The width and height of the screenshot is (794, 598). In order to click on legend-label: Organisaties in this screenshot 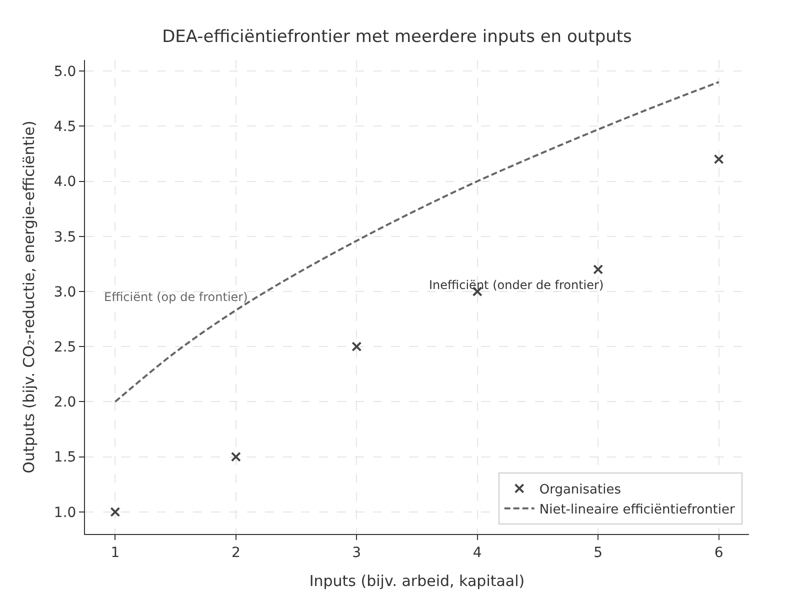, I will do `click(580, 490)`.